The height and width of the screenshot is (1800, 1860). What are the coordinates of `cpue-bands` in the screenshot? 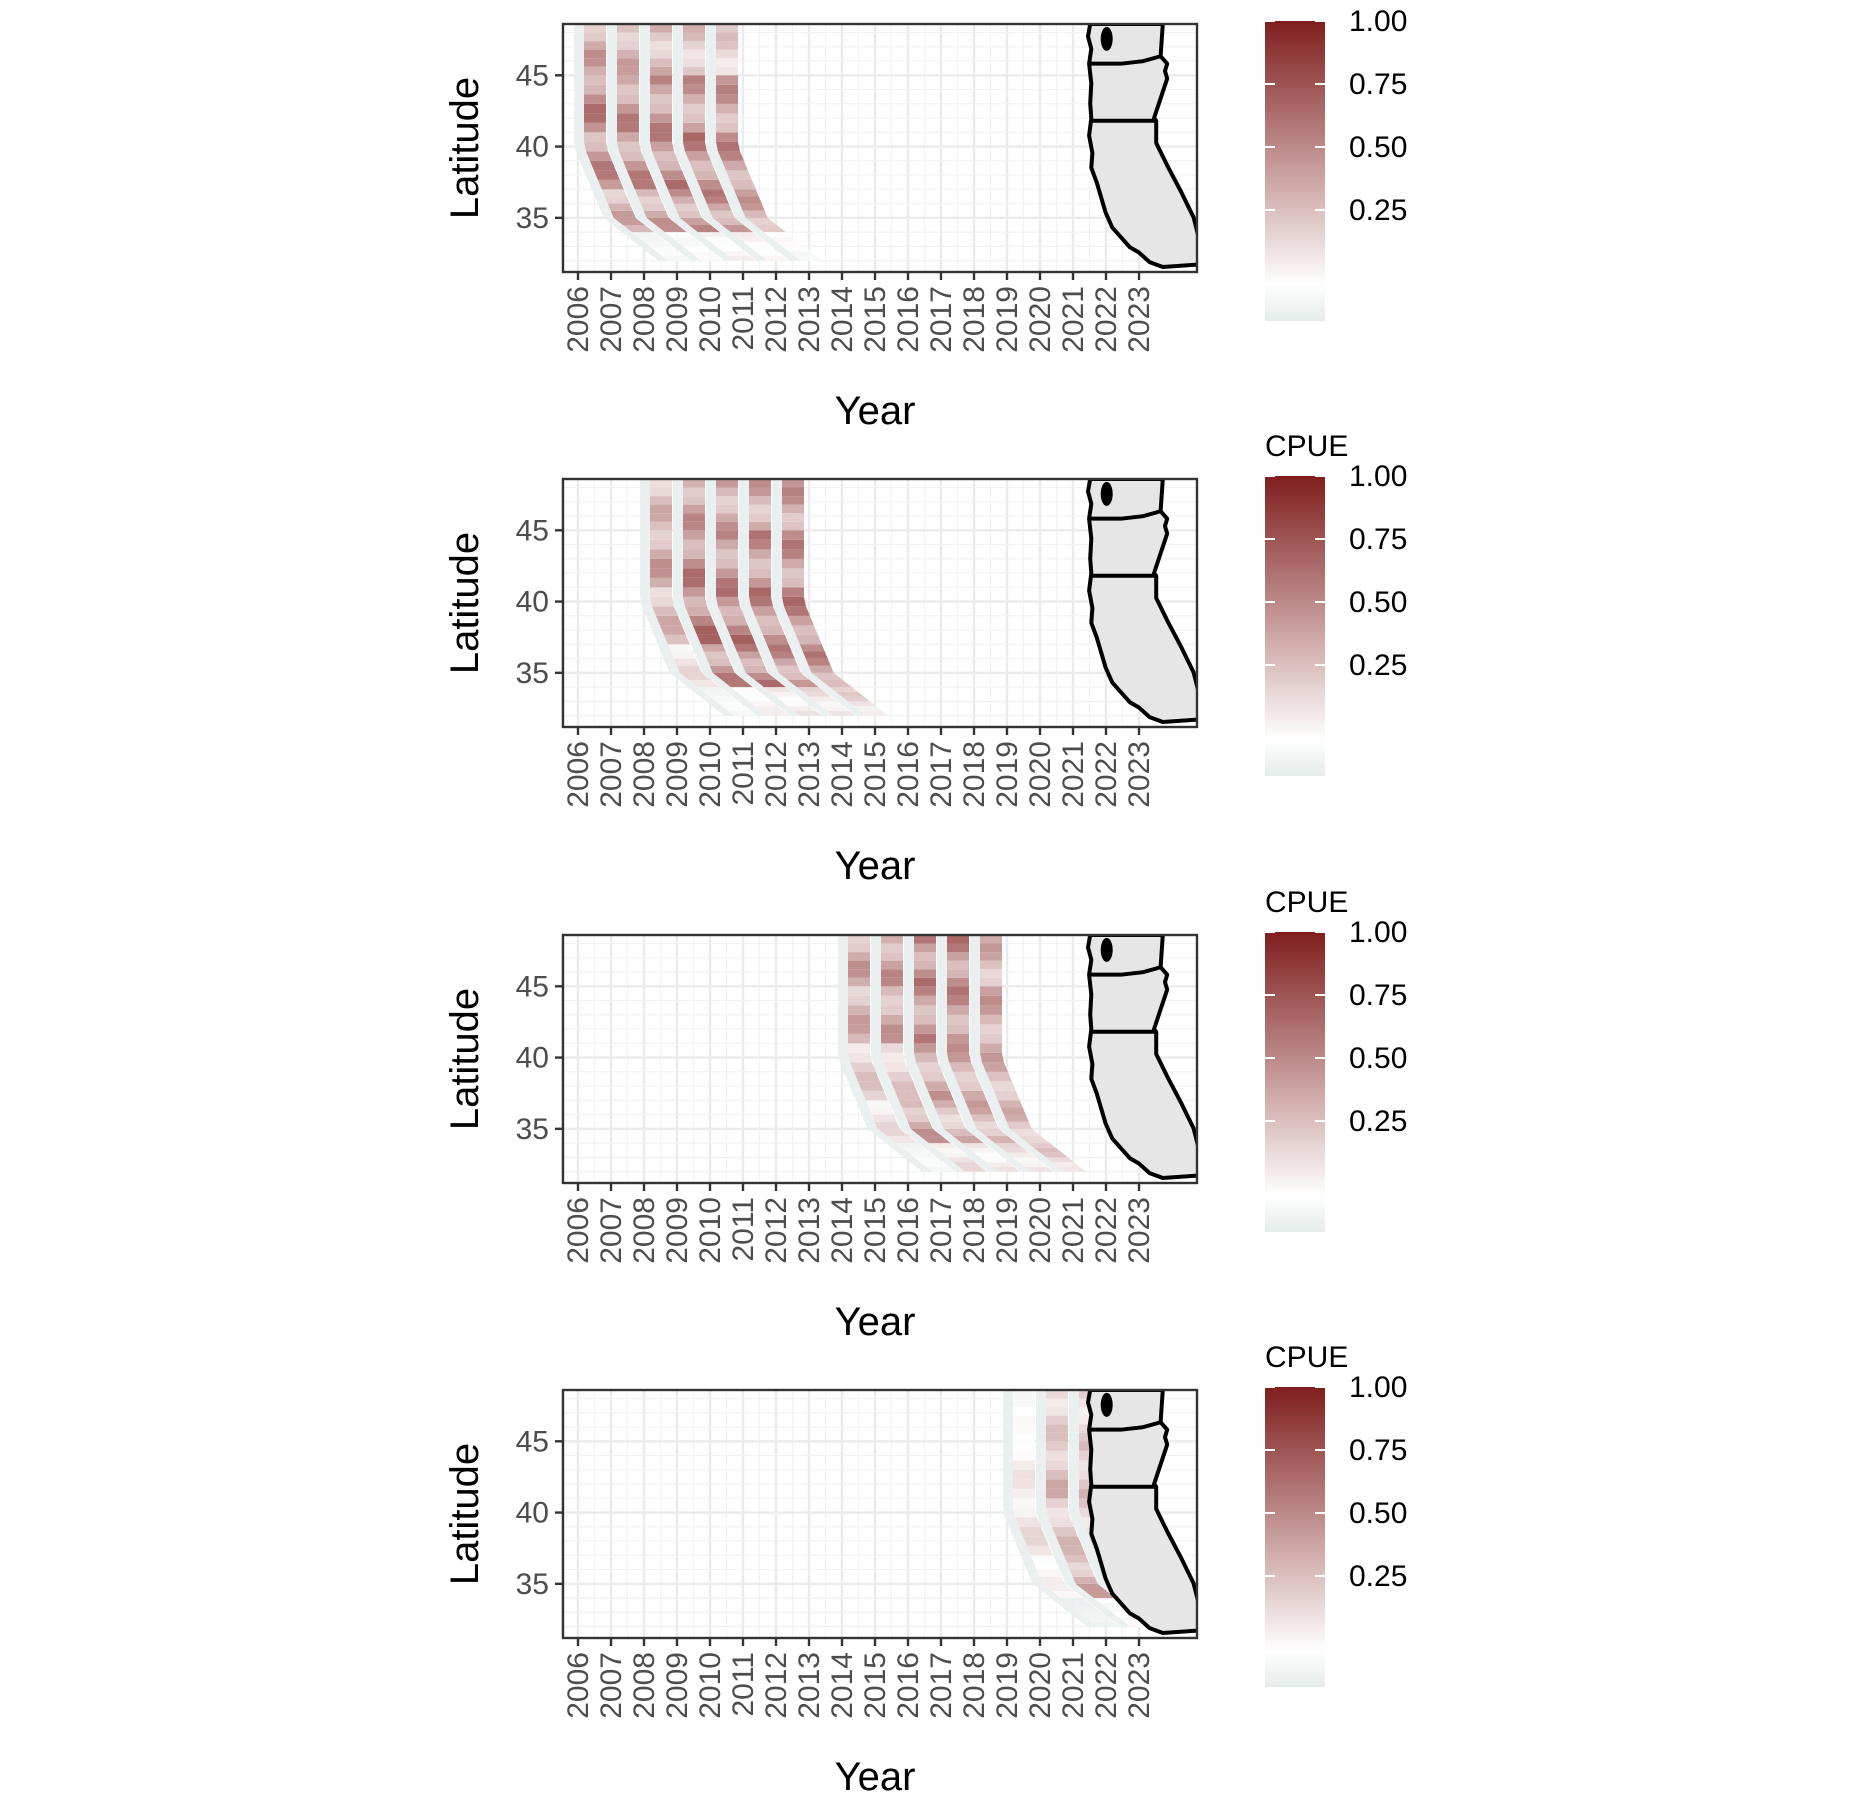 It's located at (698, 142).